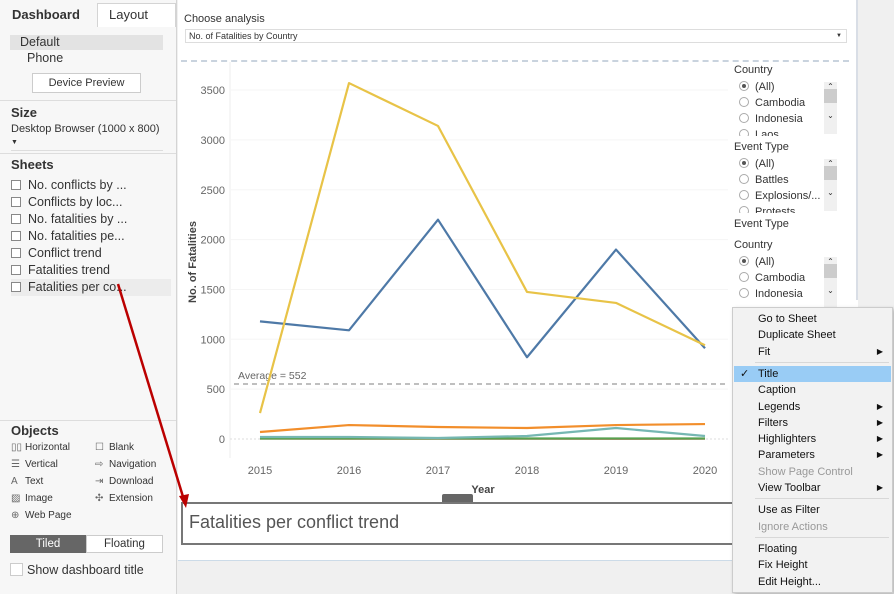  I want to click on device-preview-button: Device Preview, so click(86, 83).